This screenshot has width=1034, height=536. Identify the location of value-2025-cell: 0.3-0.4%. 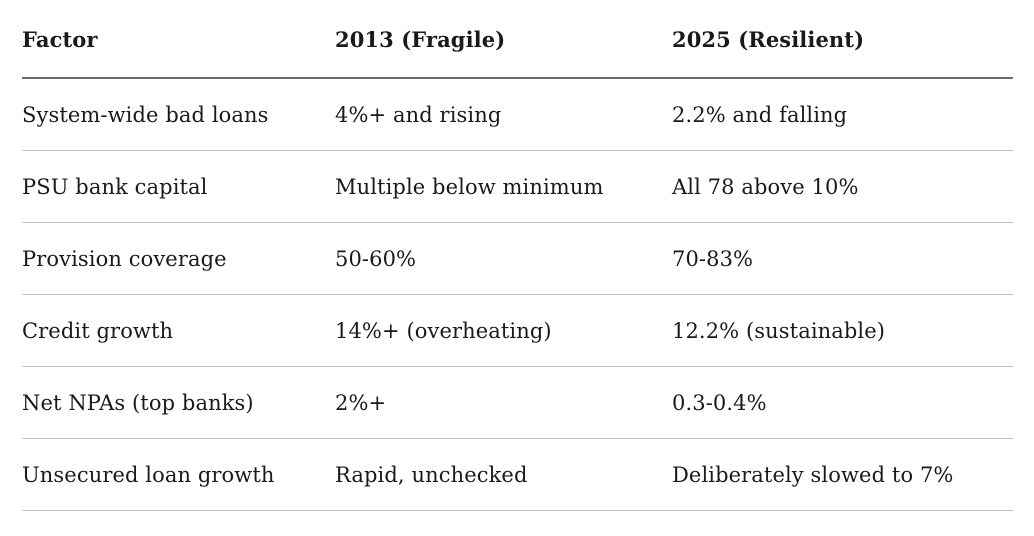
(842, 402).